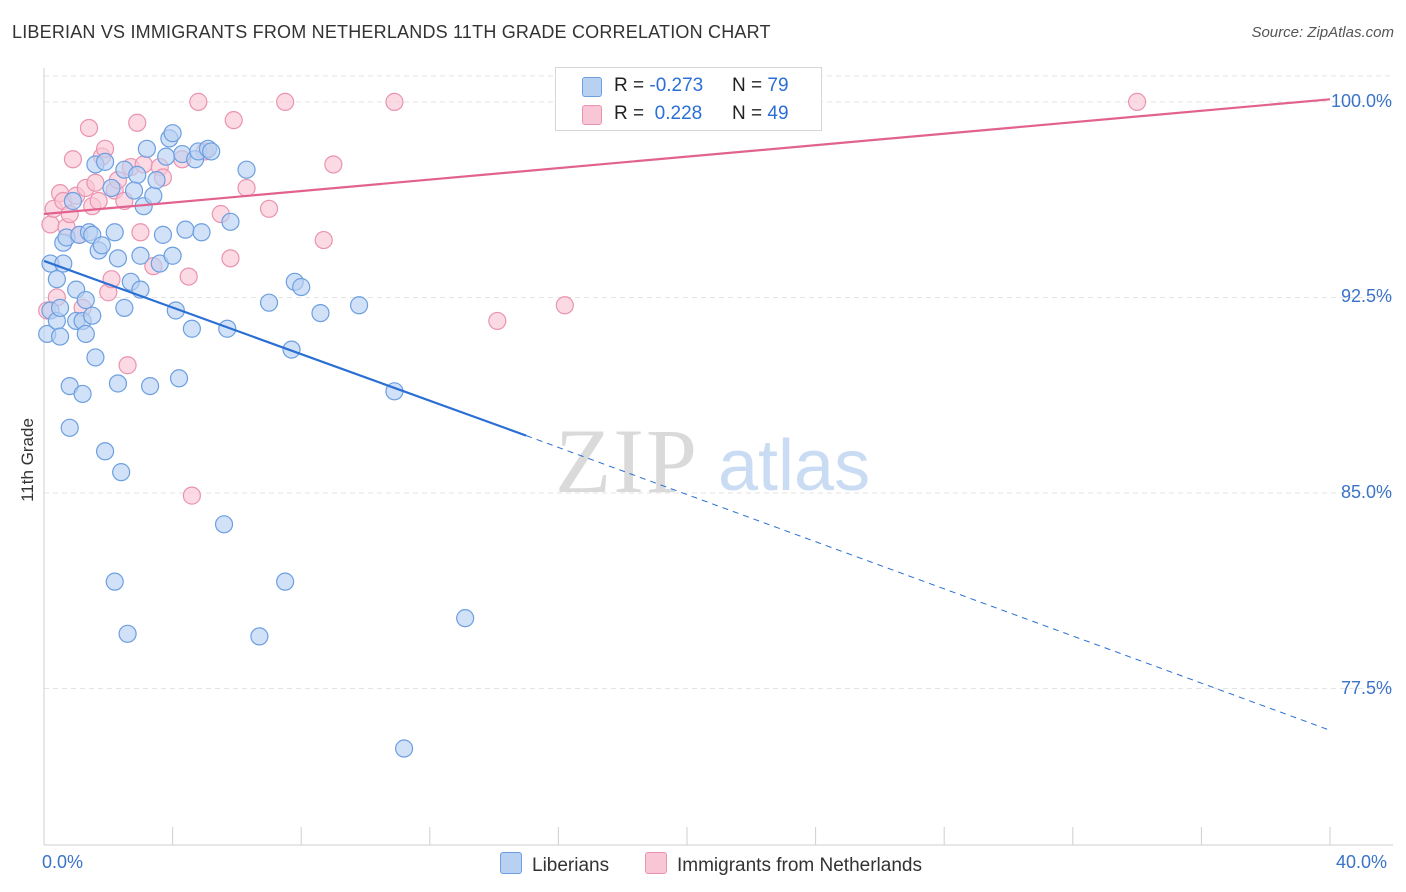 Image resolution: width=1406 pixels, height=892 pixels. Describe the element at coordinates (627, 461) in the screenshot. I see `watermark-zip: ZIP` at that location.